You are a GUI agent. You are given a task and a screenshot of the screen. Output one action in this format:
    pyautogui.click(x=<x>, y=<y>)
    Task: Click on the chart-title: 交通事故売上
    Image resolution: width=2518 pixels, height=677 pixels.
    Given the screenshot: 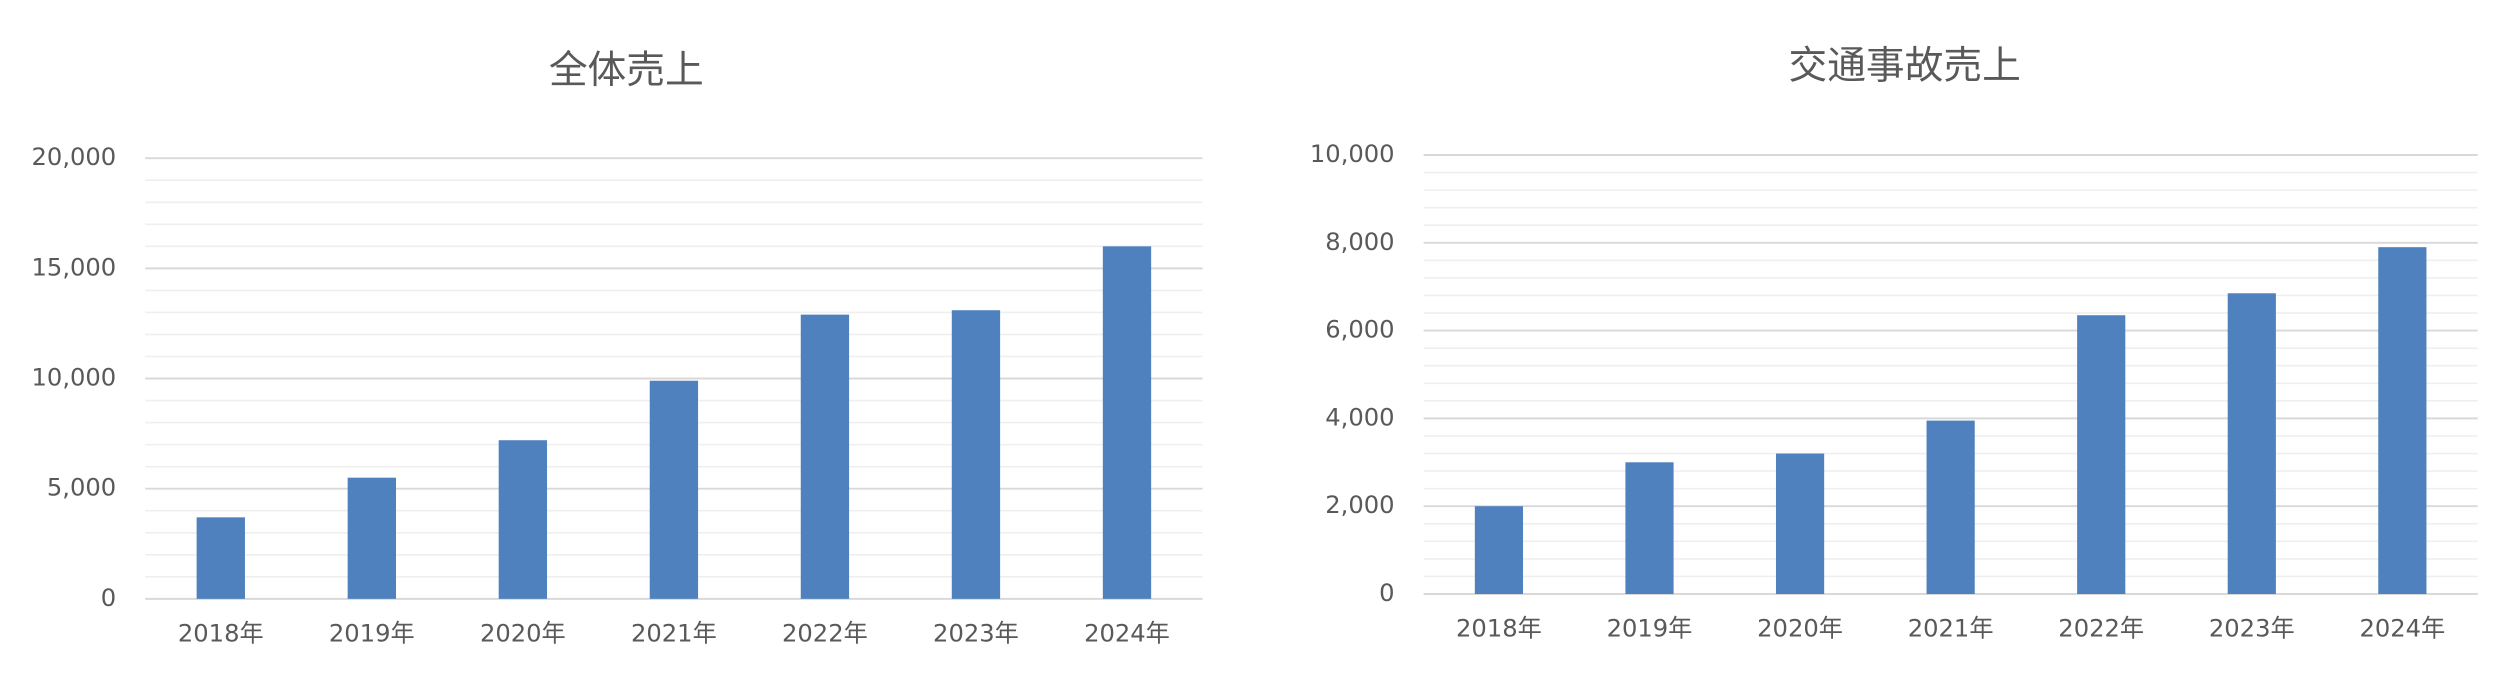 What is the action you would take?
    pyautogui.click(x=1904, y=65)
    